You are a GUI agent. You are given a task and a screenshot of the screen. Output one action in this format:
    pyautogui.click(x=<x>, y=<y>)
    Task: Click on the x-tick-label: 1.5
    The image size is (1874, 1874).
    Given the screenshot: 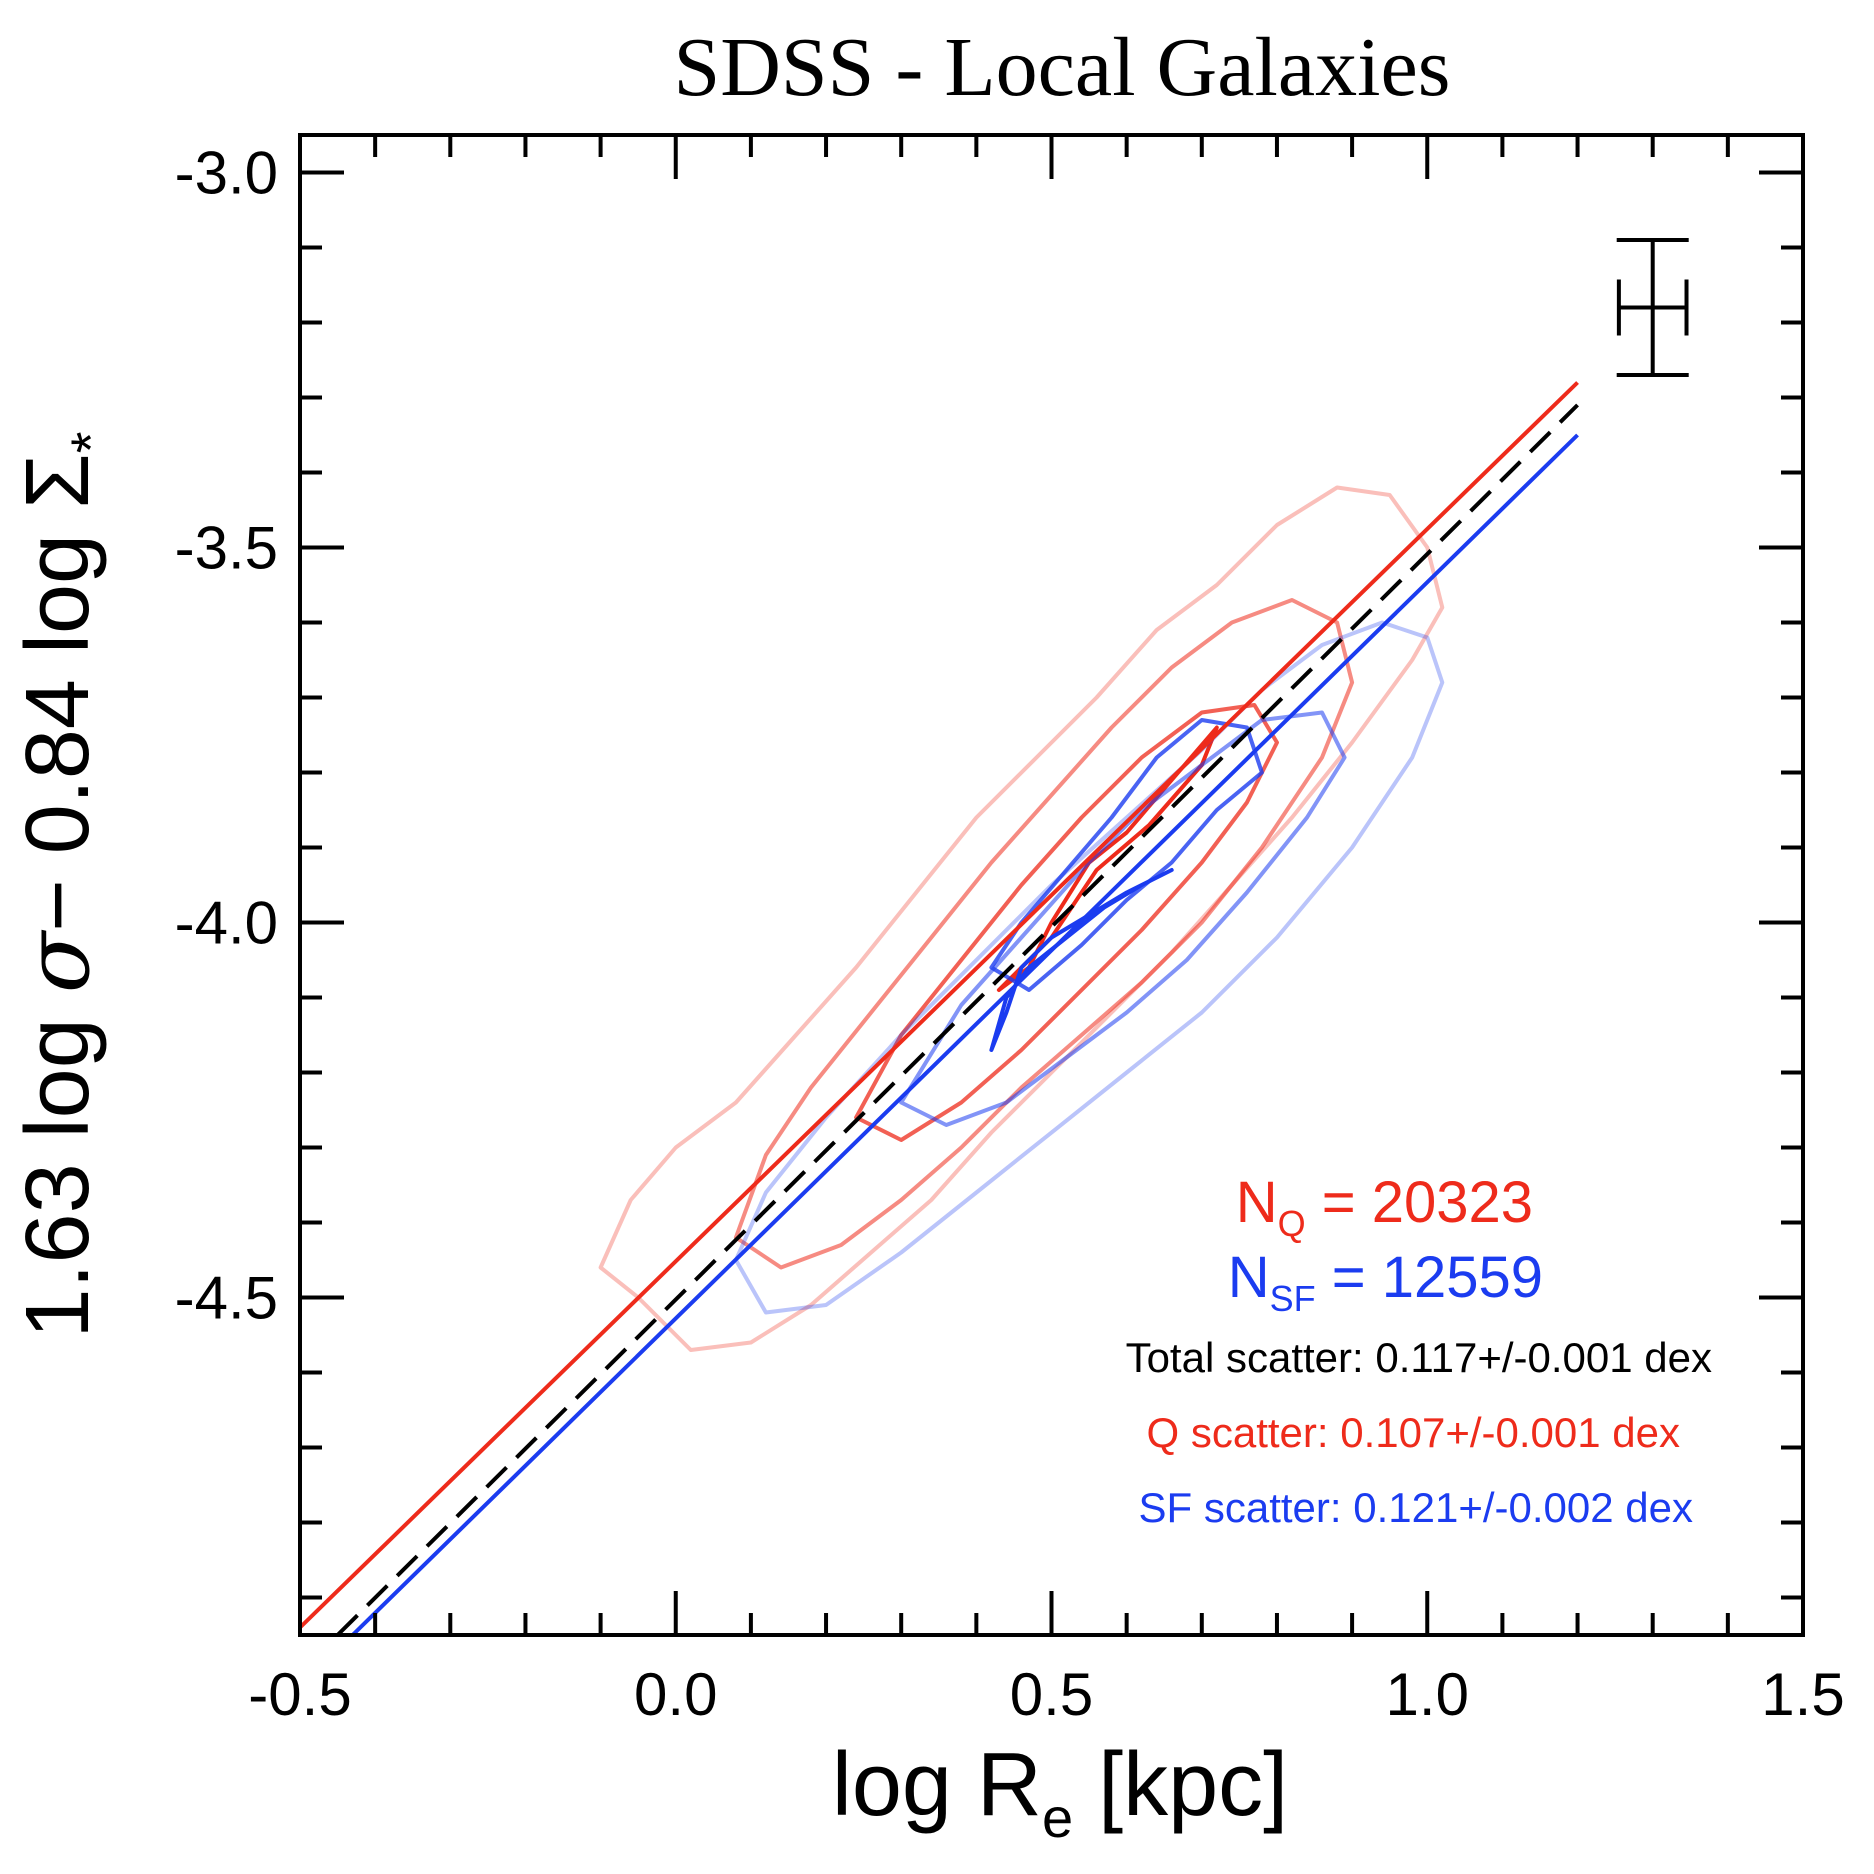 What is the action you would take?
    pyautogui.click(x=1802, y=1694)
    